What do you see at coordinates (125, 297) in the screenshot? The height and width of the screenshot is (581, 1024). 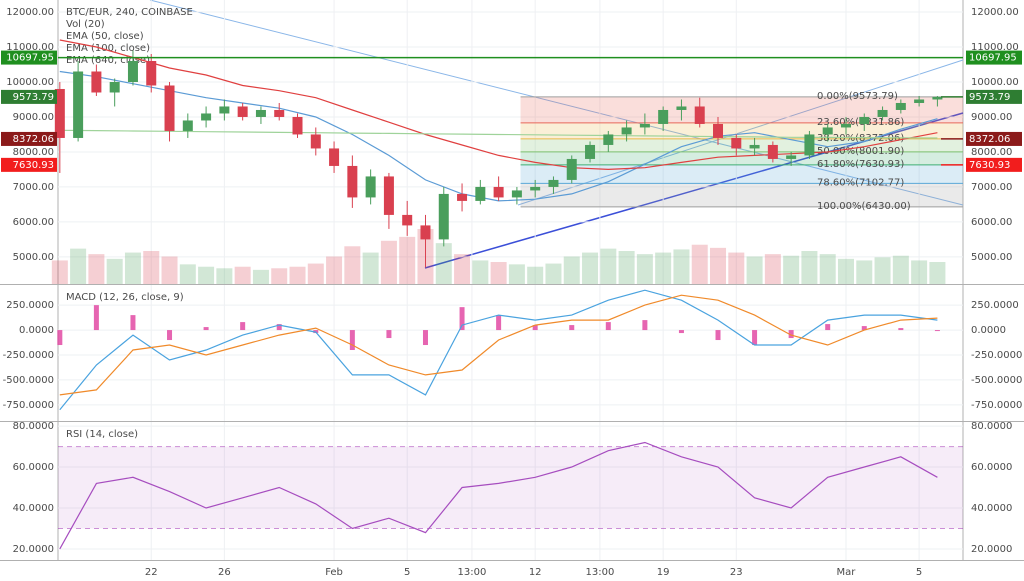 I see `pane-title: MACD (12, 26, close, 9)` at bounding box center [125, 297].